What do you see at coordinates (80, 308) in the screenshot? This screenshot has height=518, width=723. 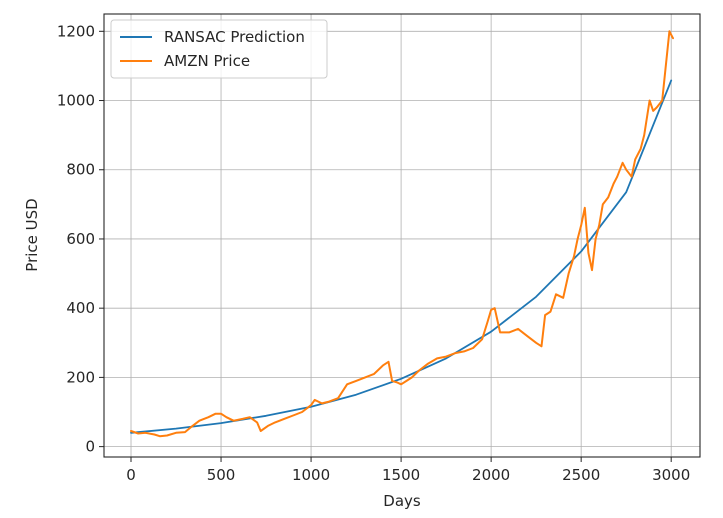 I see `y-tick-label: 400` at bounding box center [80, 308].